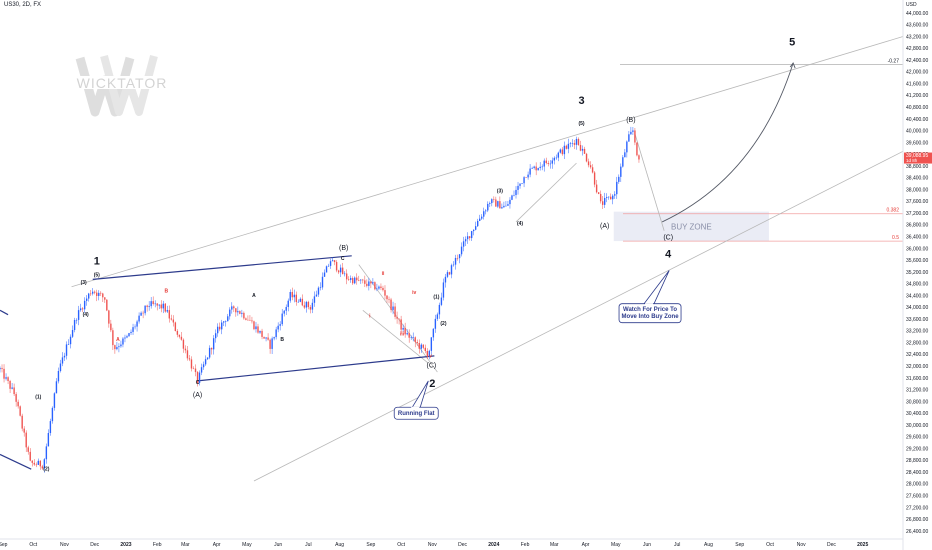 The height and width of the screenshot is (550, 932). Describe the element at coordinates (917, 190) in the screenshot. I see `price-tick-label: 38,000.00` at that location.